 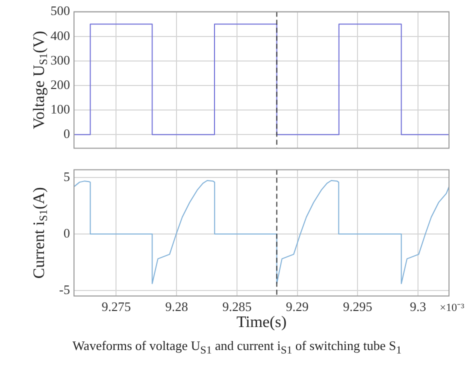 I want to click on x-tick-label: 9.275, so click(x=116, y=306).